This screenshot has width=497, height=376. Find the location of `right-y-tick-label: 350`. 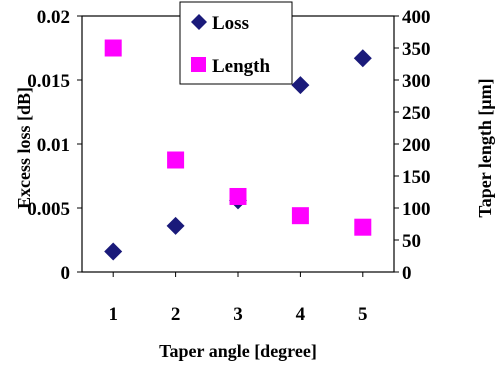

right-y-tick-label: 350 is located at coordinates (416, 49).